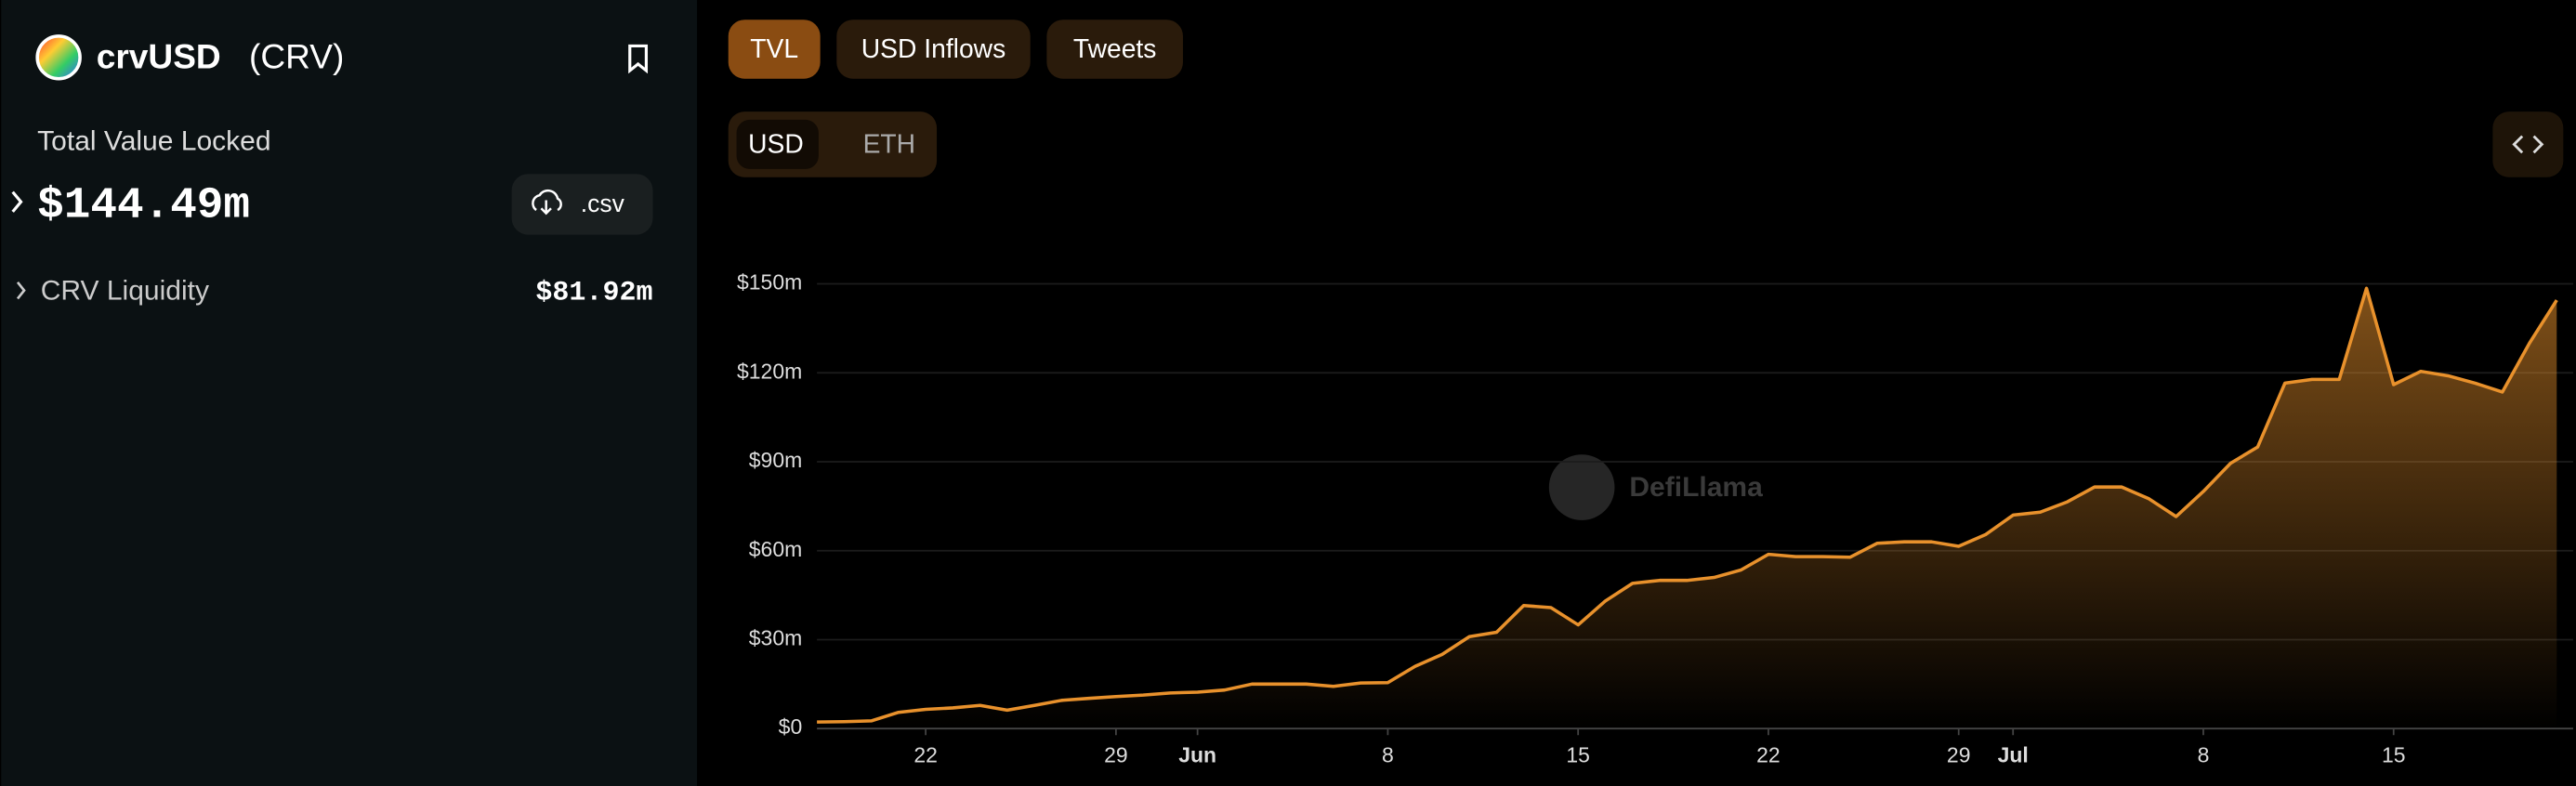 Image resolution: width=2576 pixels, height=786 pixels. I want to click on breakdown-label: CRV Liquidity, so click(125, 290).